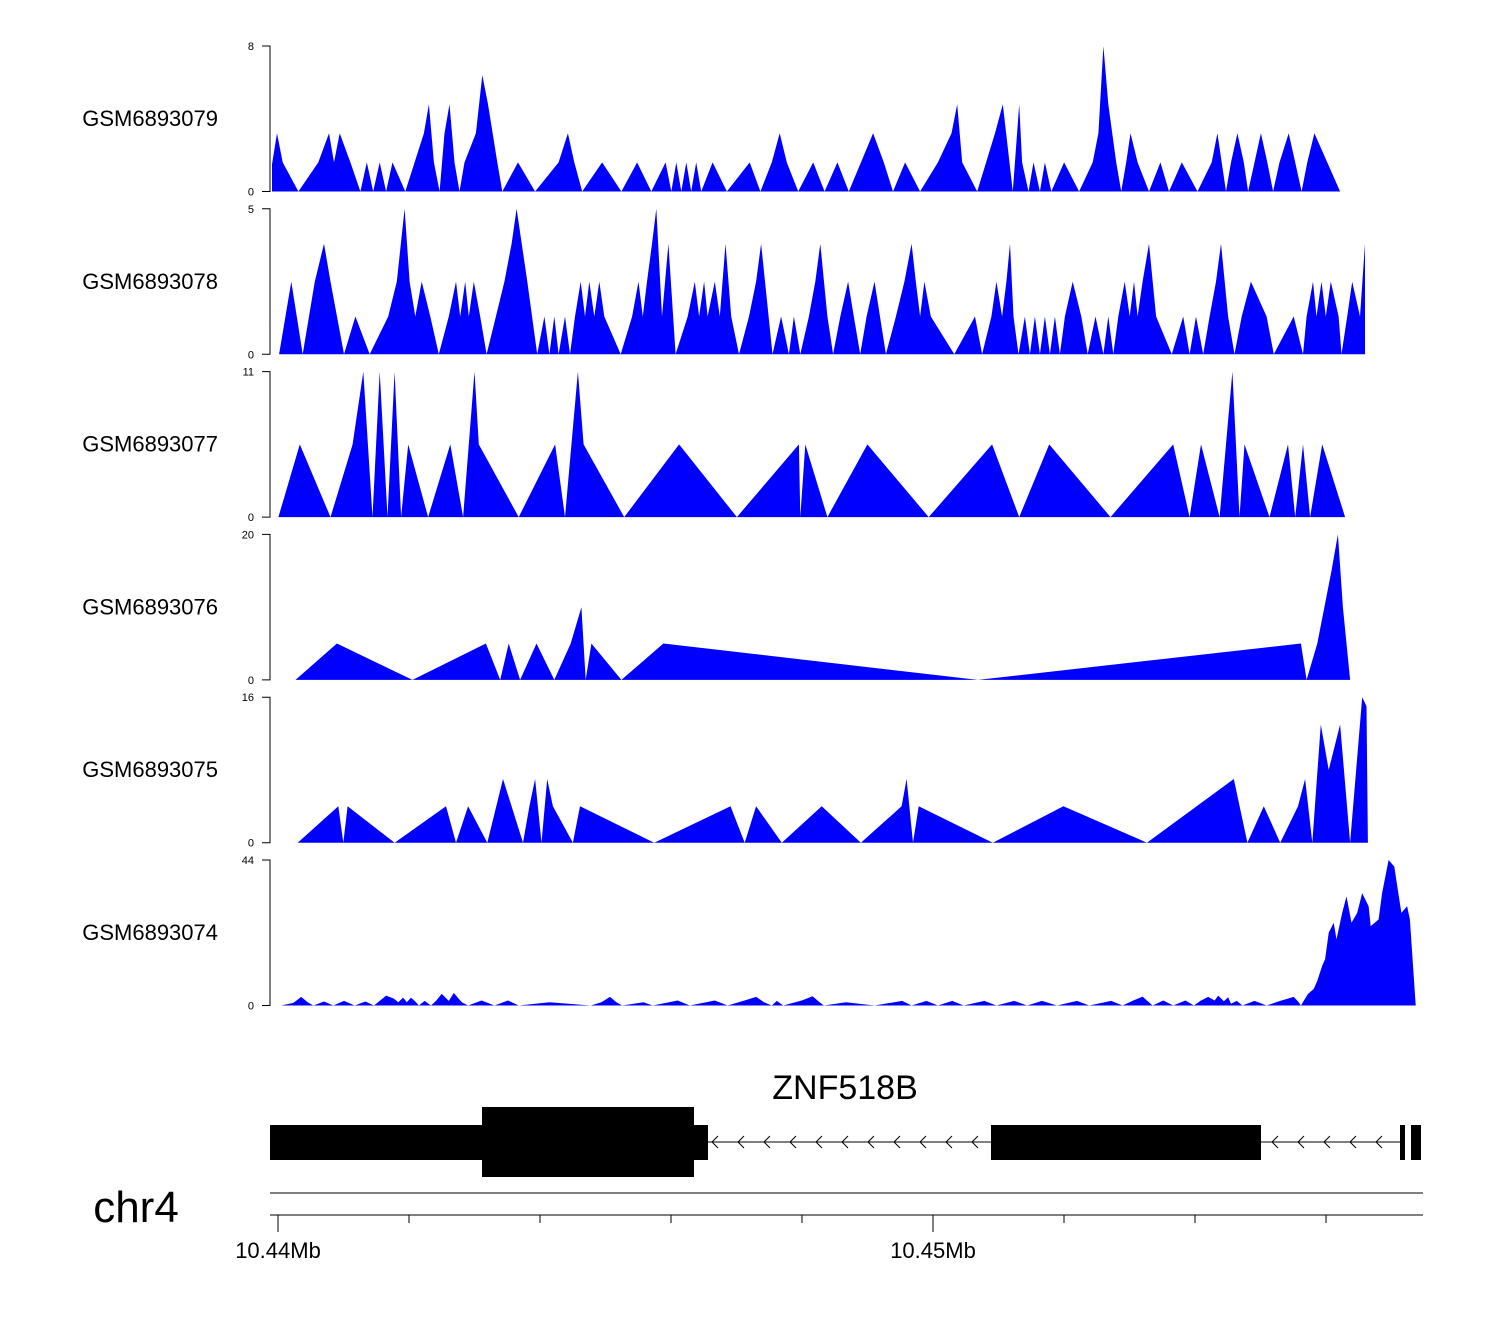 This screenshot has width=1500, height=1320. I want to click on strand-arrows, so click(1047, 1142).